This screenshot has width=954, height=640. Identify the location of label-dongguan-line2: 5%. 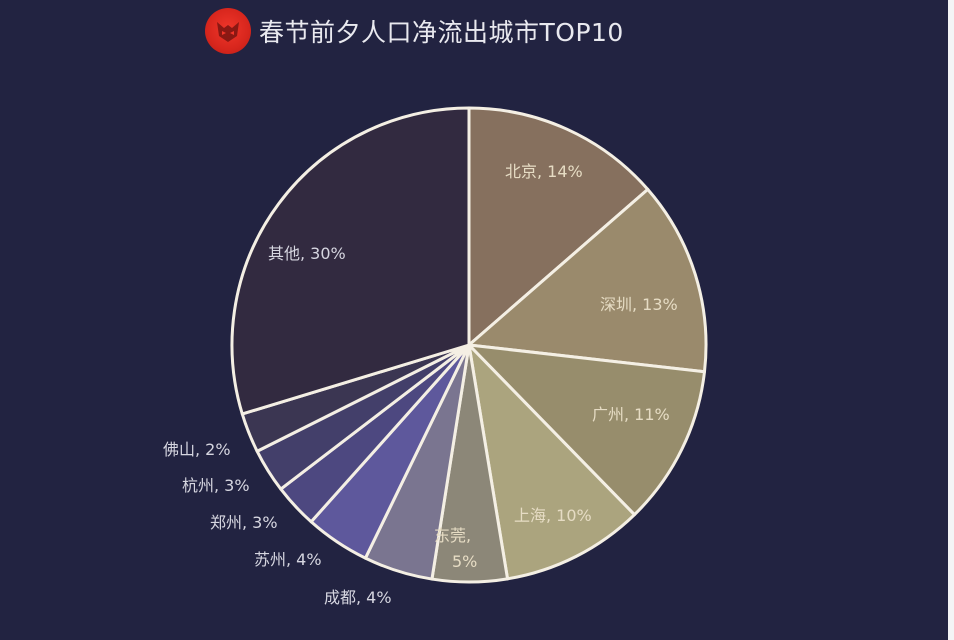
(464, 561).